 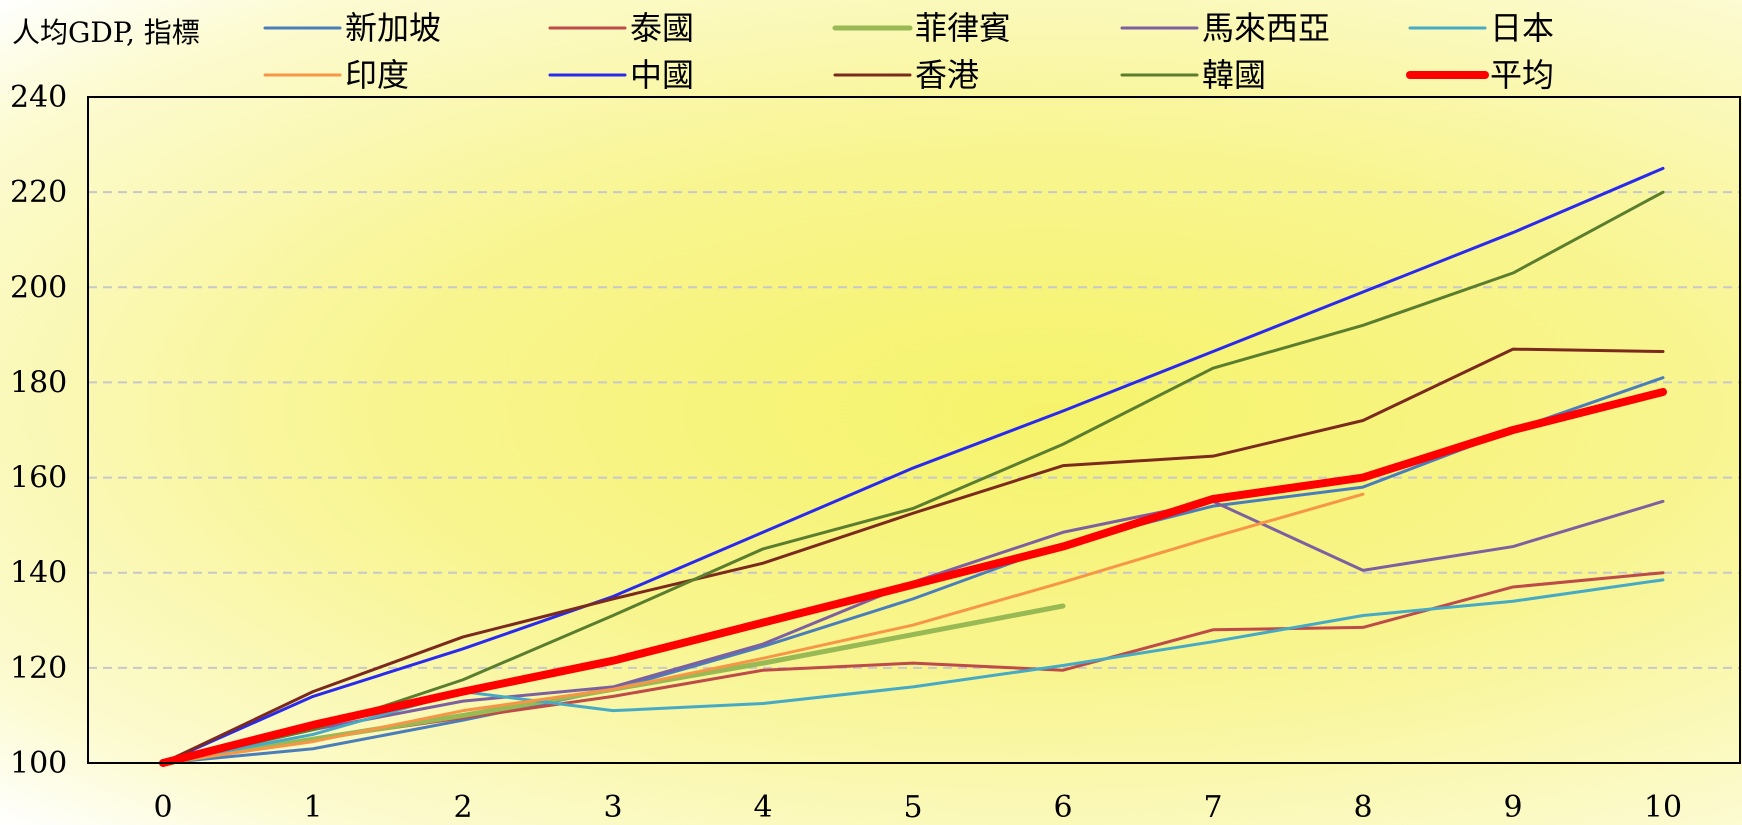 I want to click on x-tick-label: 3, so click(x=612, y=807).